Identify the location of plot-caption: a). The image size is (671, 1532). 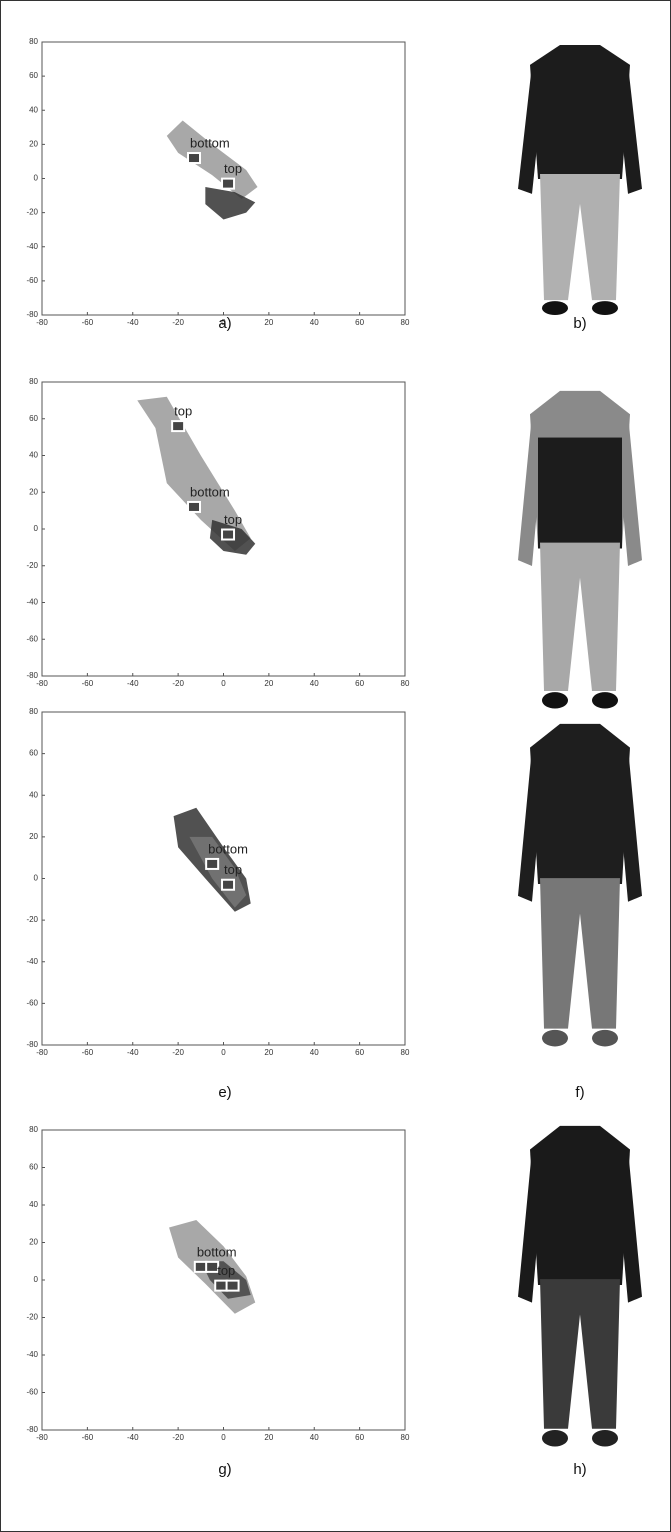
(224, 323).